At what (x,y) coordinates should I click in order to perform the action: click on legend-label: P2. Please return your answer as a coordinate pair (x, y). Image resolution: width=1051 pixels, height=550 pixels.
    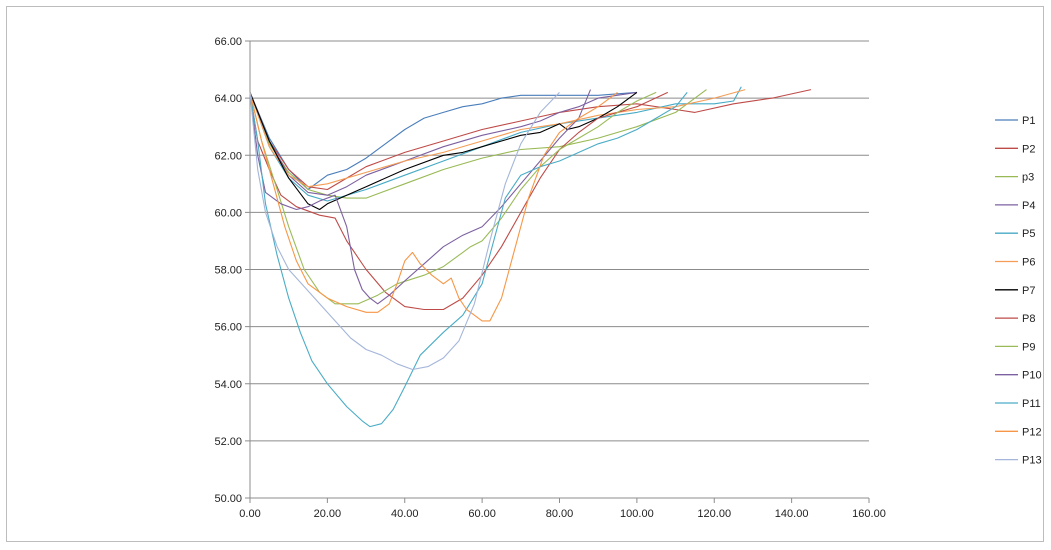
    Looking at the image, I should click on (1028, 149).